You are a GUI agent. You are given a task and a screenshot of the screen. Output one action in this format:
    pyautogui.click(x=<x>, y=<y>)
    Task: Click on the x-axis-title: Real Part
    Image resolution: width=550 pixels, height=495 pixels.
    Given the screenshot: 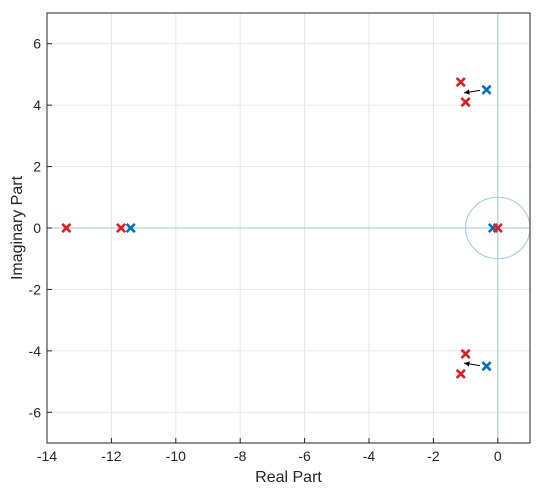 What is the action you would take?
    pyautogui.click(x=288, y=477)
    